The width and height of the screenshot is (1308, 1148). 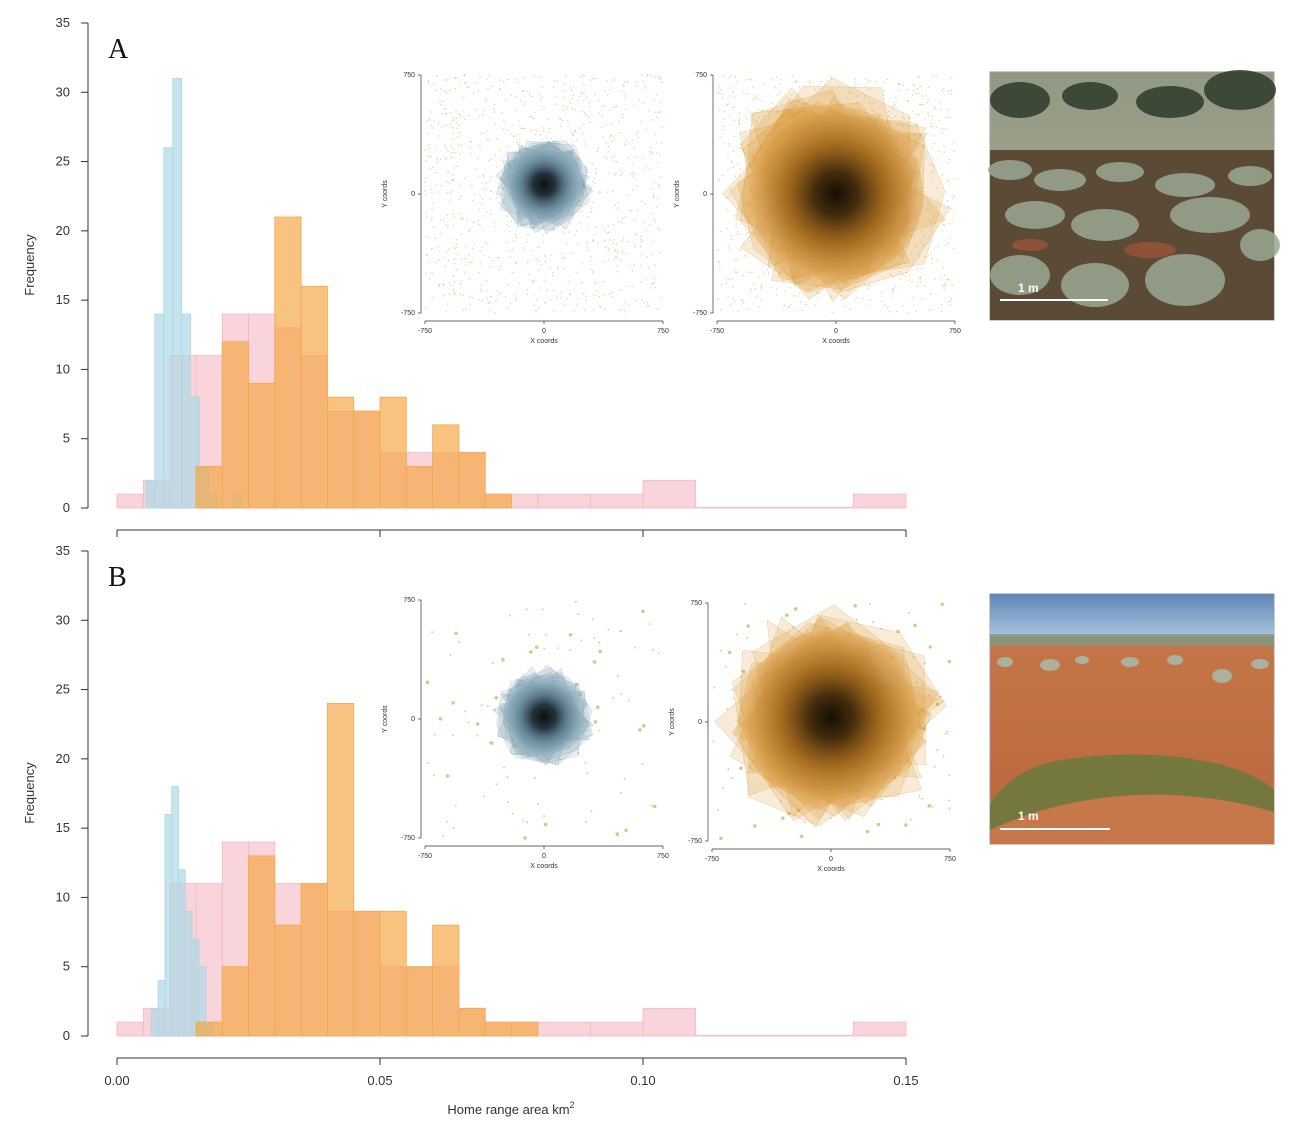 I want to click on inset-plot-3: -750 -750 0 0 750 750 X coords Y coords, so click(x=525, y=733).